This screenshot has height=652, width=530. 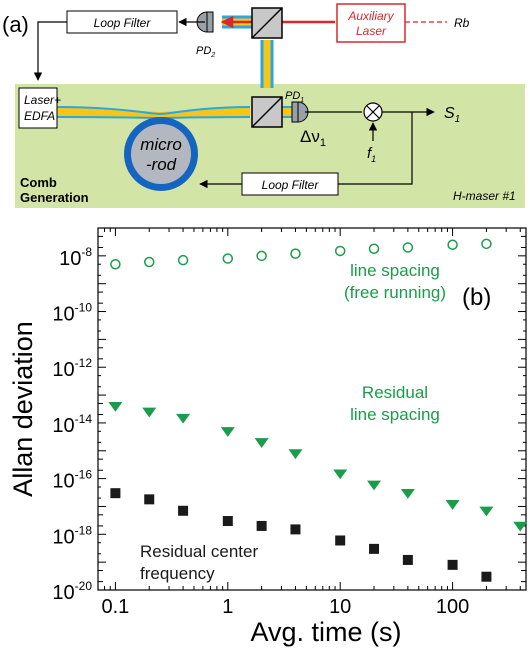 What do you see at coordinates (227, 607) in the screenshot?
I see `x-tick-label: 1` at bounding box center [227, 607].